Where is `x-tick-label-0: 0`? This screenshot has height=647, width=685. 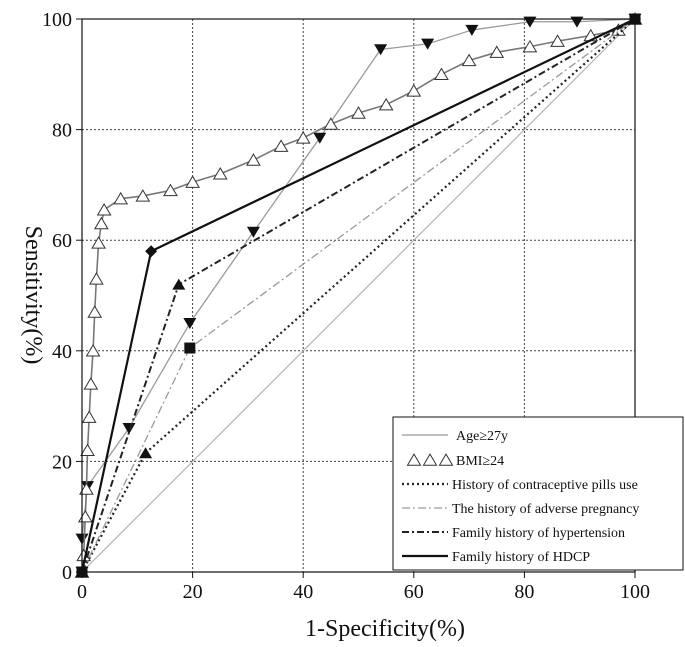 x-tick-label-0: 0 is located at coordinates (82, 592).